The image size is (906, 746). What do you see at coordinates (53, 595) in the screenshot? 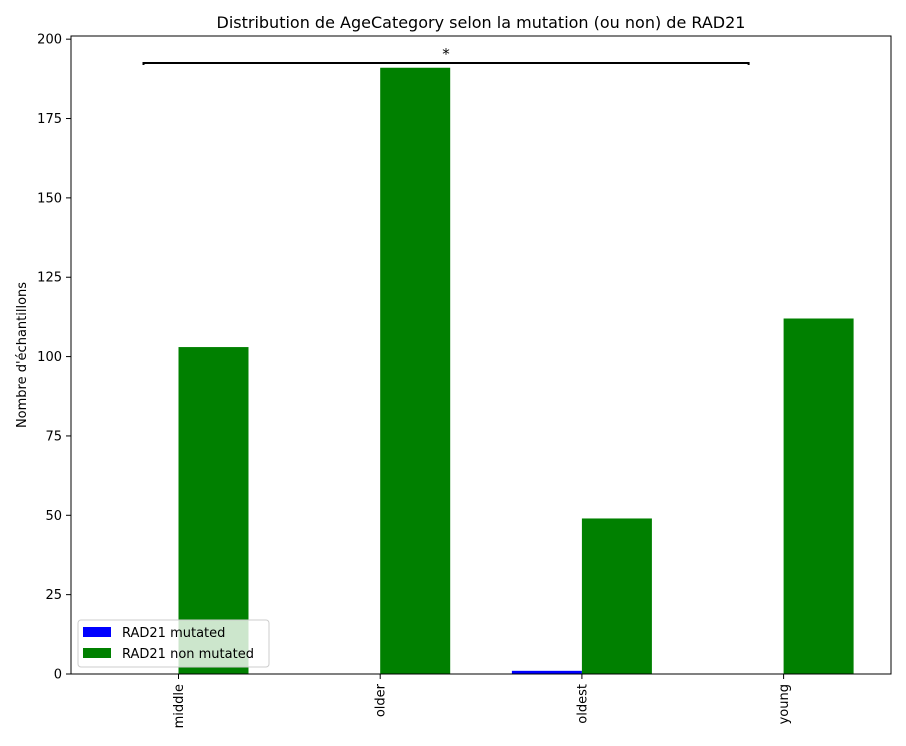
I see `y-tick-label: 25` at bounding box center [53, 595].